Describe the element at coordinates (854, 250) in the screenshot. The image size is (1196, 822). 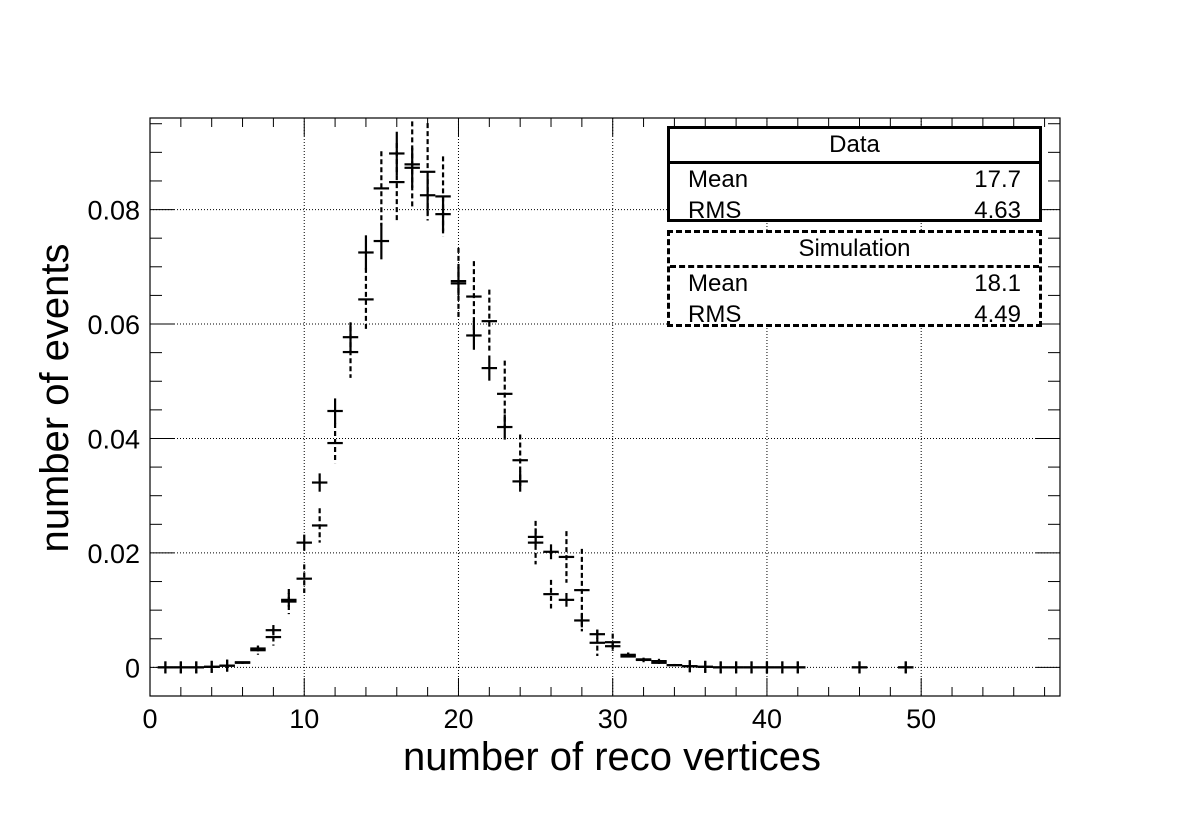
I see `simulation-stats-title: Simulation` at that location.